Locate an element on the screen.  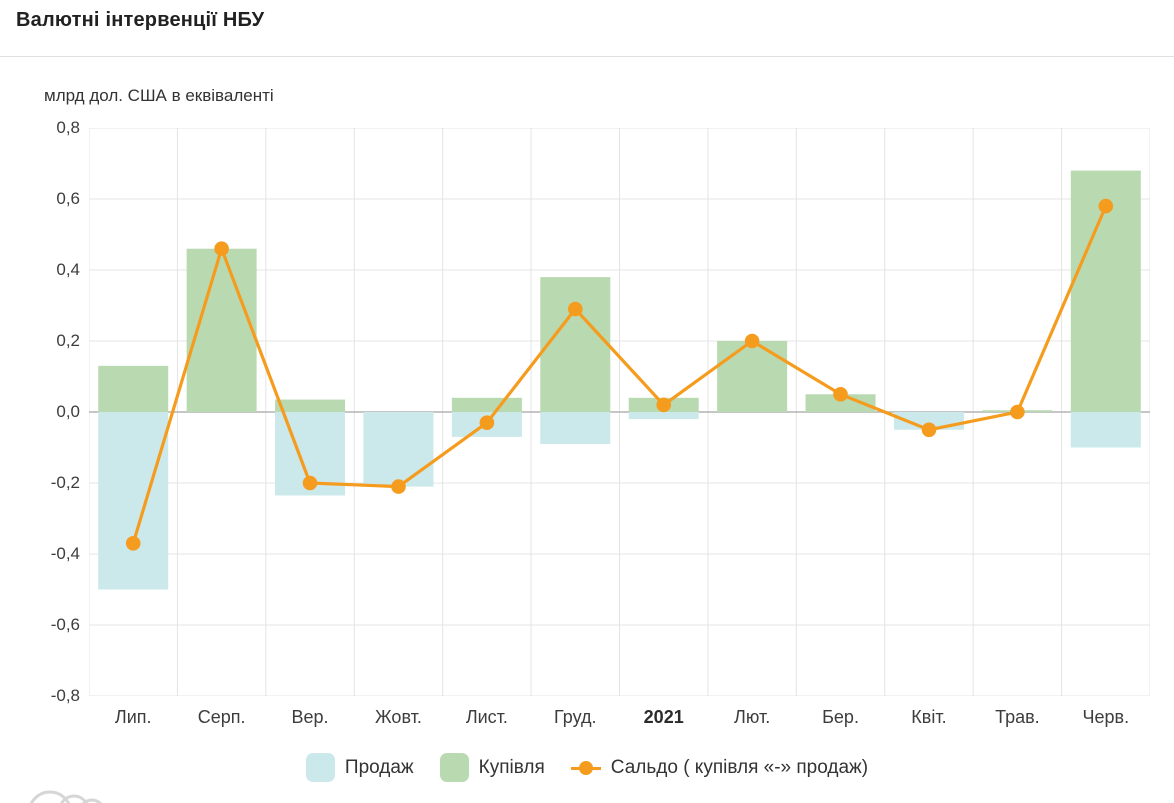
y-tick-label: 0,4 is located at coordinates (68, 269).